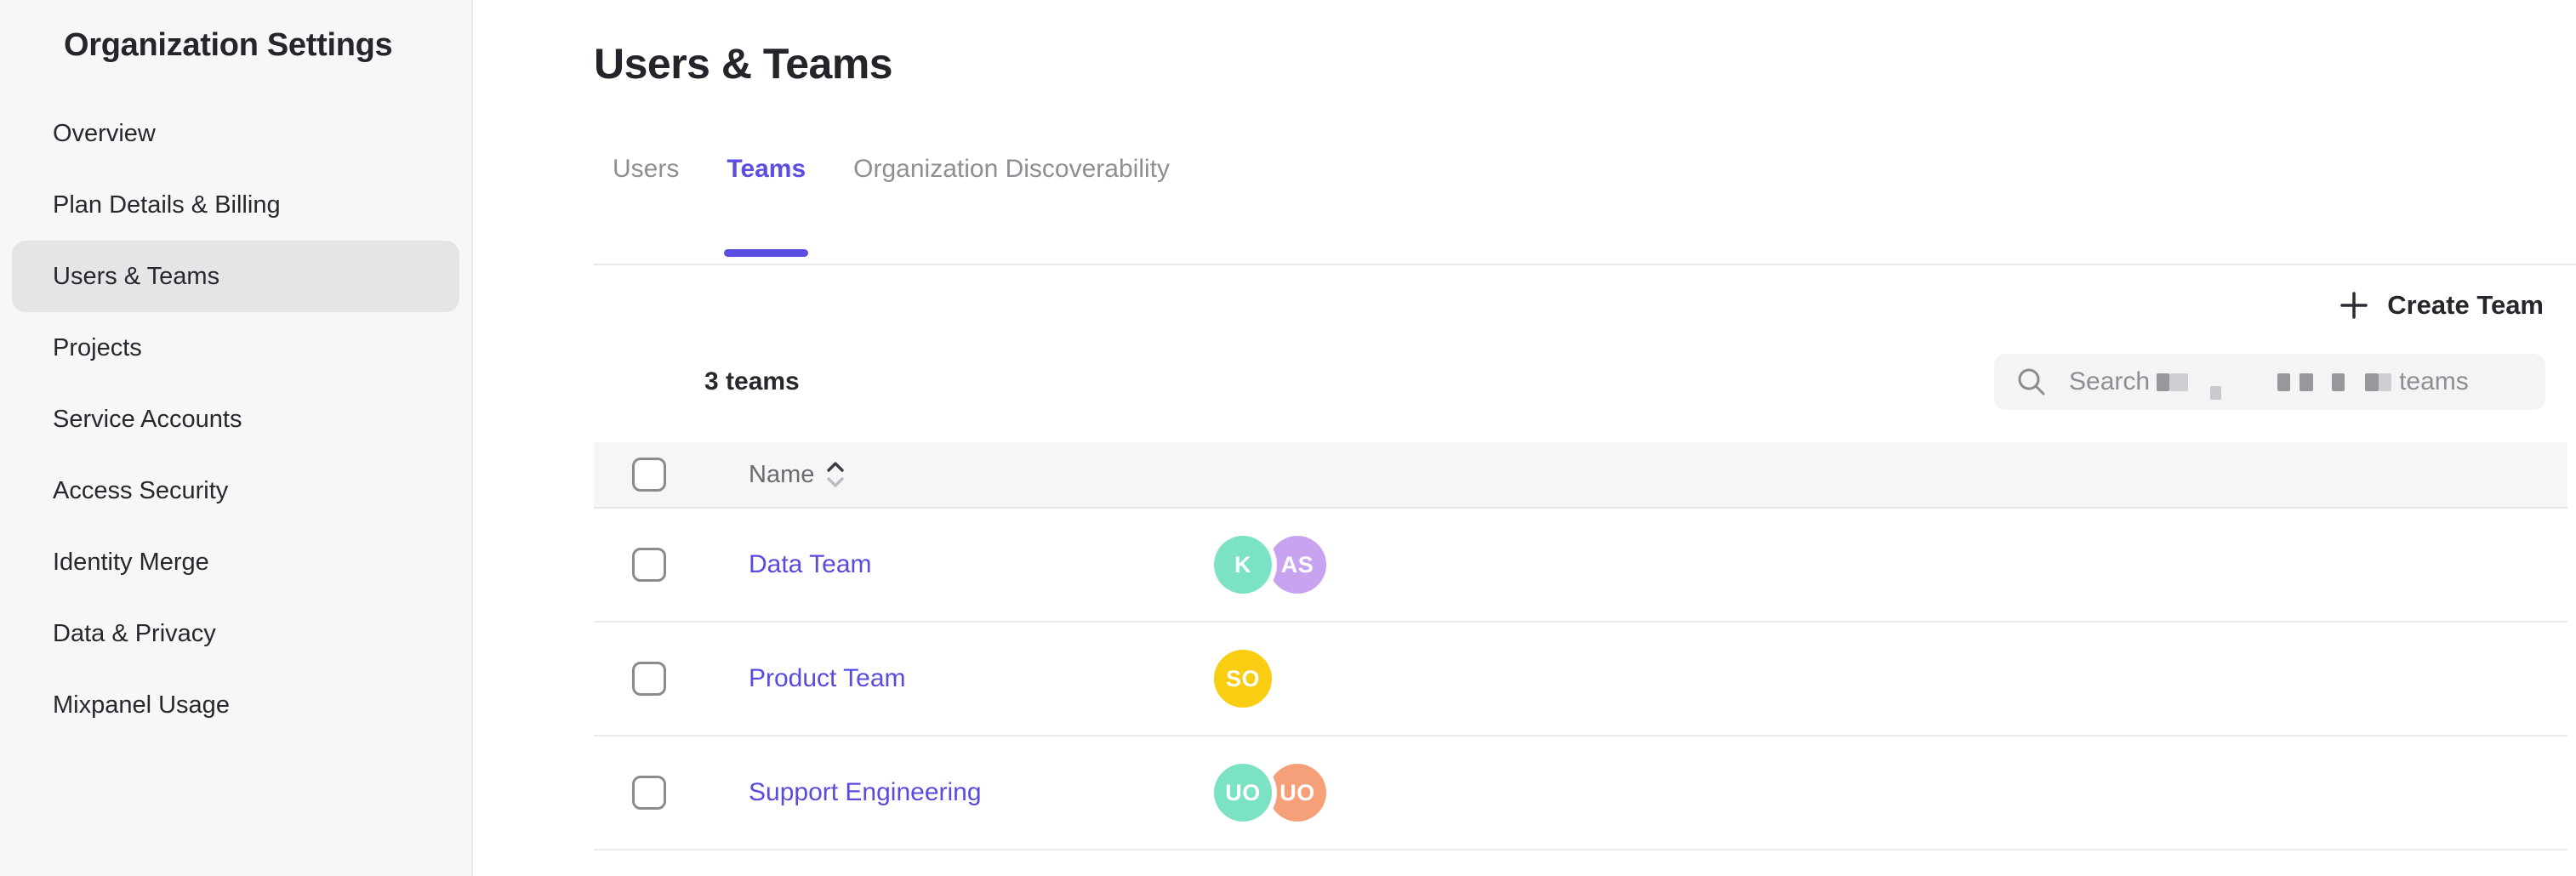  What do you see at coordinates (167, 205) in the screenshot?
I see `sidebar-item-plan-details-billing: Plan Details & Billing` at bounding box center [167, 205].